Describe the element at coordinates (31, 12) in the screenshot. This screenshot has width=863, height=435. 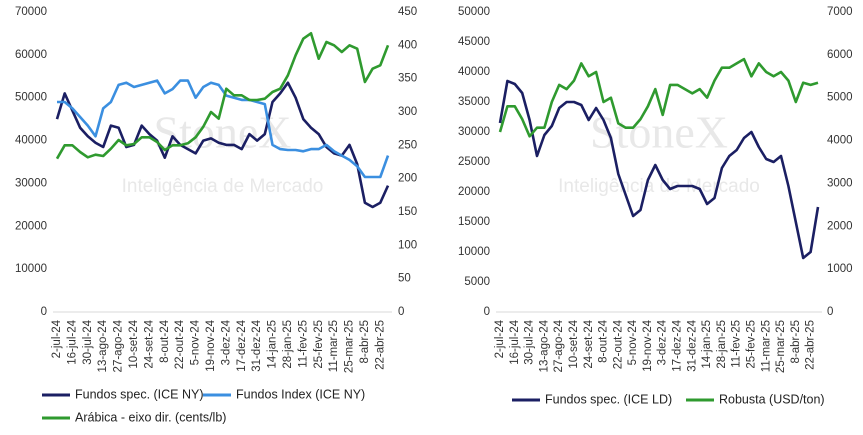
I see `y-tick-label: 70000` at that location.